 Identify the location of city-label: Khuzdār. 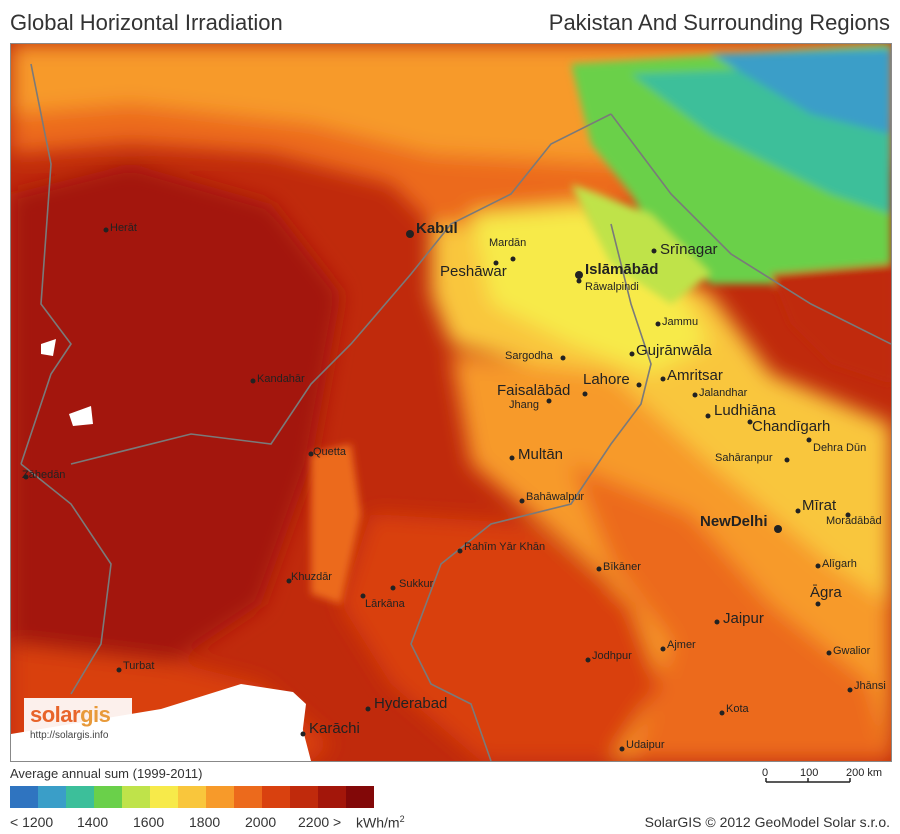
(311, 577).